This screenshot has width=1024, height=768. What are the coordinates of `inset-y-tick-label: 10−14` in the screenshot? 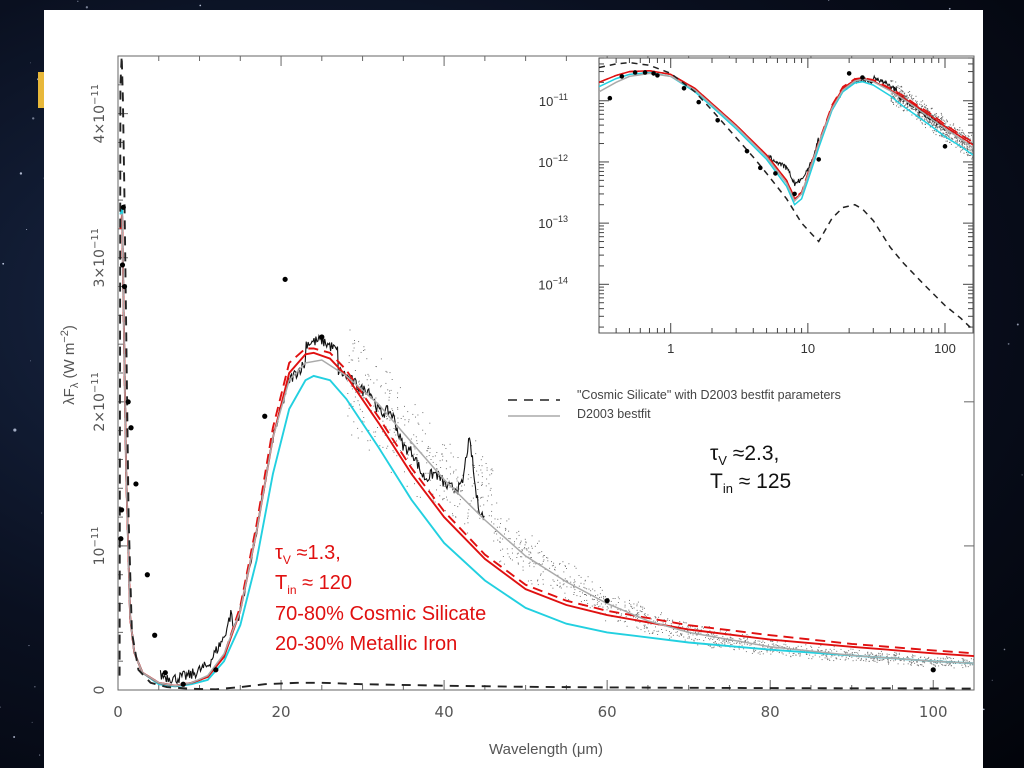 It's located at (553, 283).